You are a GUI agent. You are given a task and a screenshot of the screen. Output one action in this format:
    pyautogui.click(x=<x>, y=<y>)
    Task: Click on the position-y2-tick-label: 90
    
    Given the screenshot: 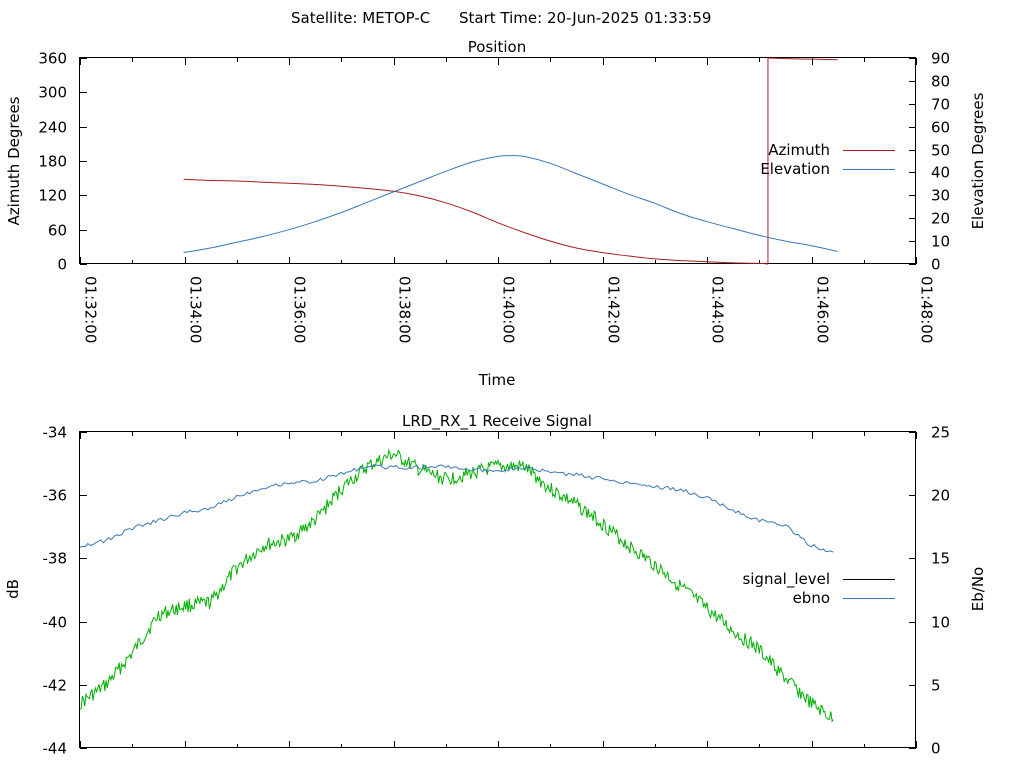 What is the action you would take?
    pyautogui.click(x=940, y=59)
    